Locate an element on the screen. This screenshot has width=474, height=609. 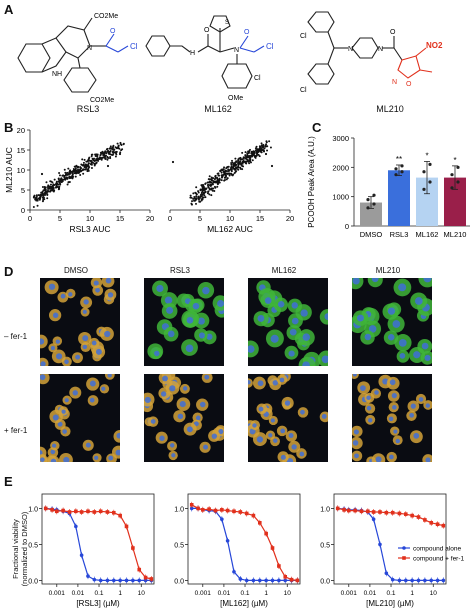
dose-2-xtick-label: 1 is located at coordinates (412, 593).